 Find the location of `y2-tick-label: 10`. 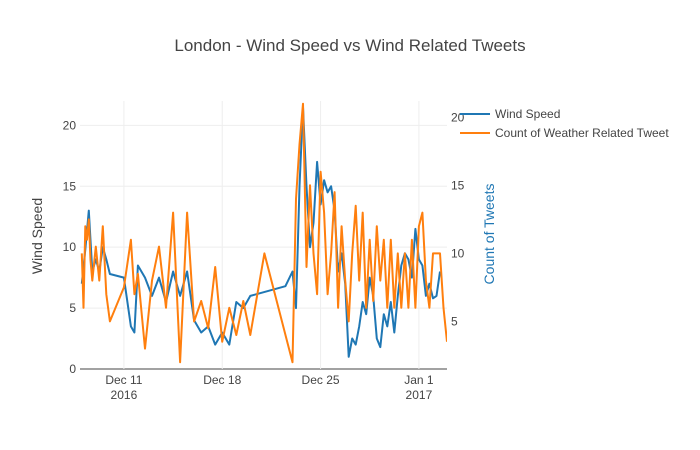

y2-tick-label: 10 is located at coordinates (458, 253).